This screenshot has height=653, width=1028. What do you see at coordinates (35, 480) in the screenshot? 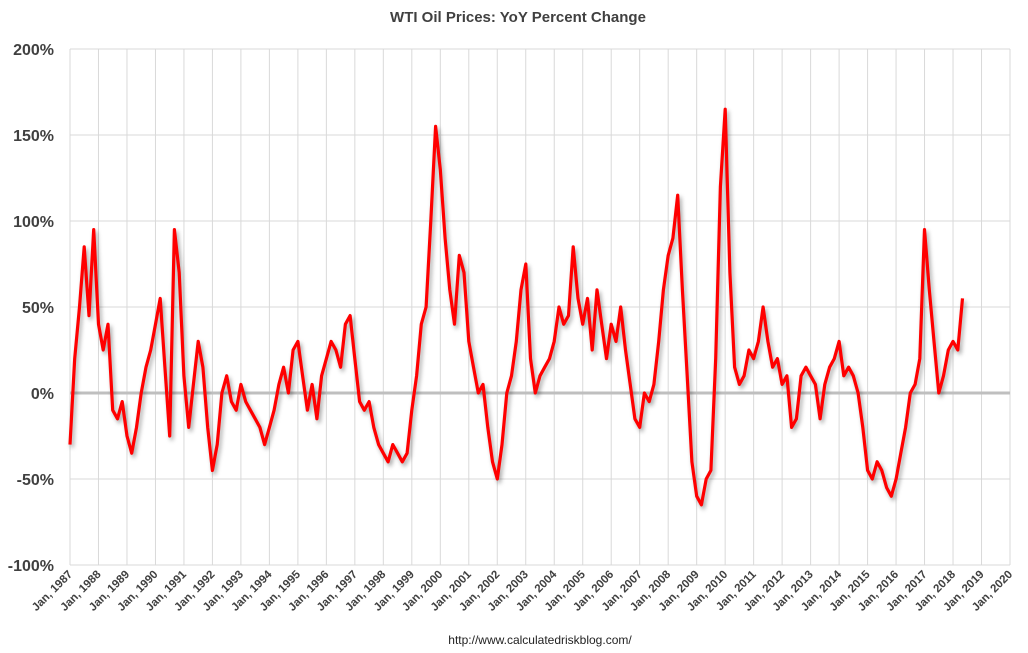
I see `y-tick-label: -50%` at bounding box center [35, 480].